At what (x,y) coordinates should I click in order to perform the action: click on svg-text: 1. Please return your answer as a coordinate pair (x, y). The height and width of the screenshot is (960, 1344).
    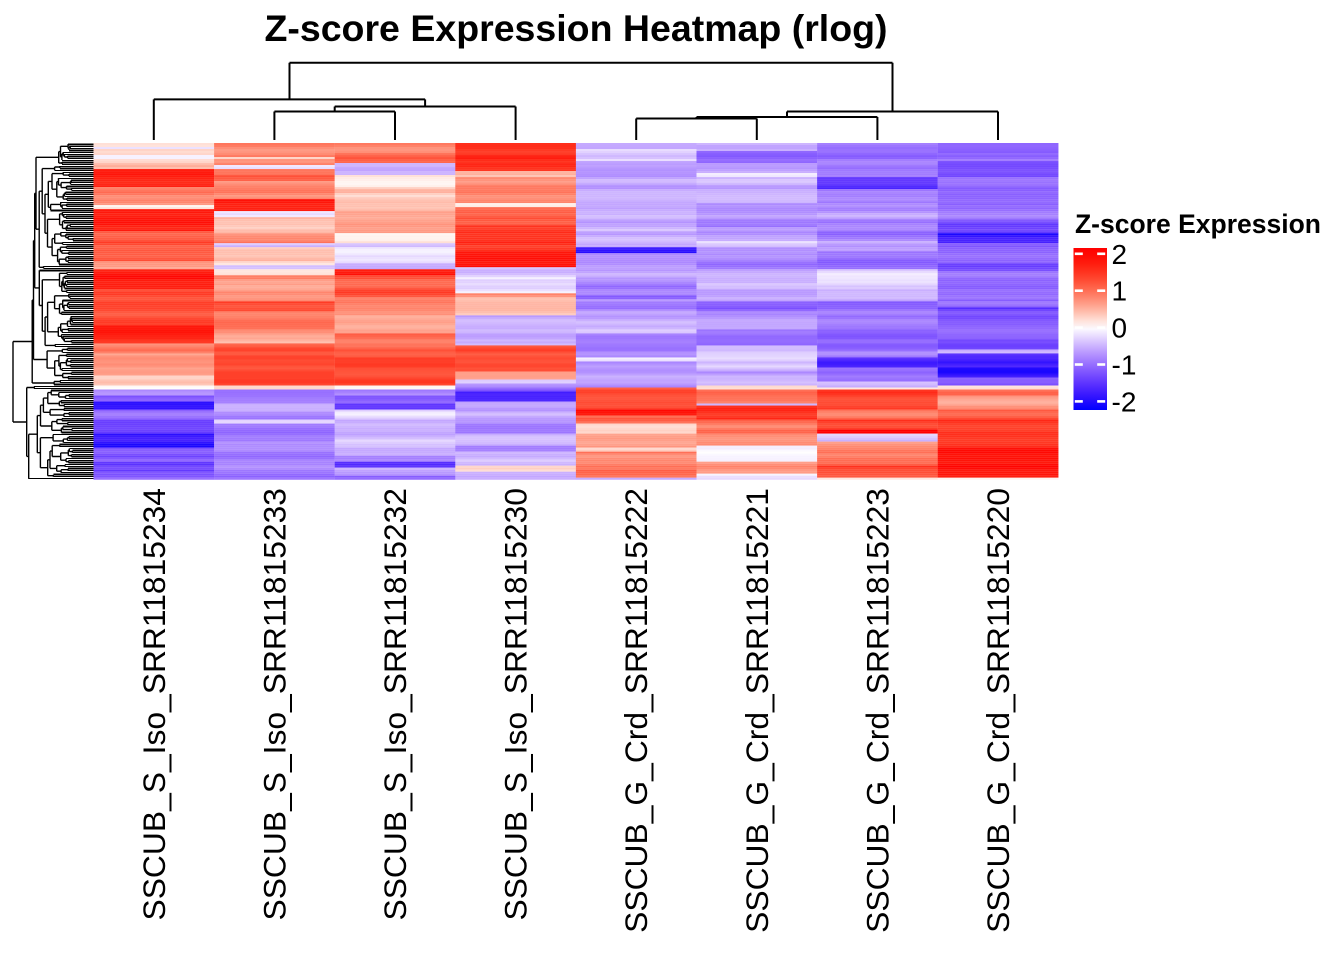
    Looking at the image, I should click on (1120, 291).